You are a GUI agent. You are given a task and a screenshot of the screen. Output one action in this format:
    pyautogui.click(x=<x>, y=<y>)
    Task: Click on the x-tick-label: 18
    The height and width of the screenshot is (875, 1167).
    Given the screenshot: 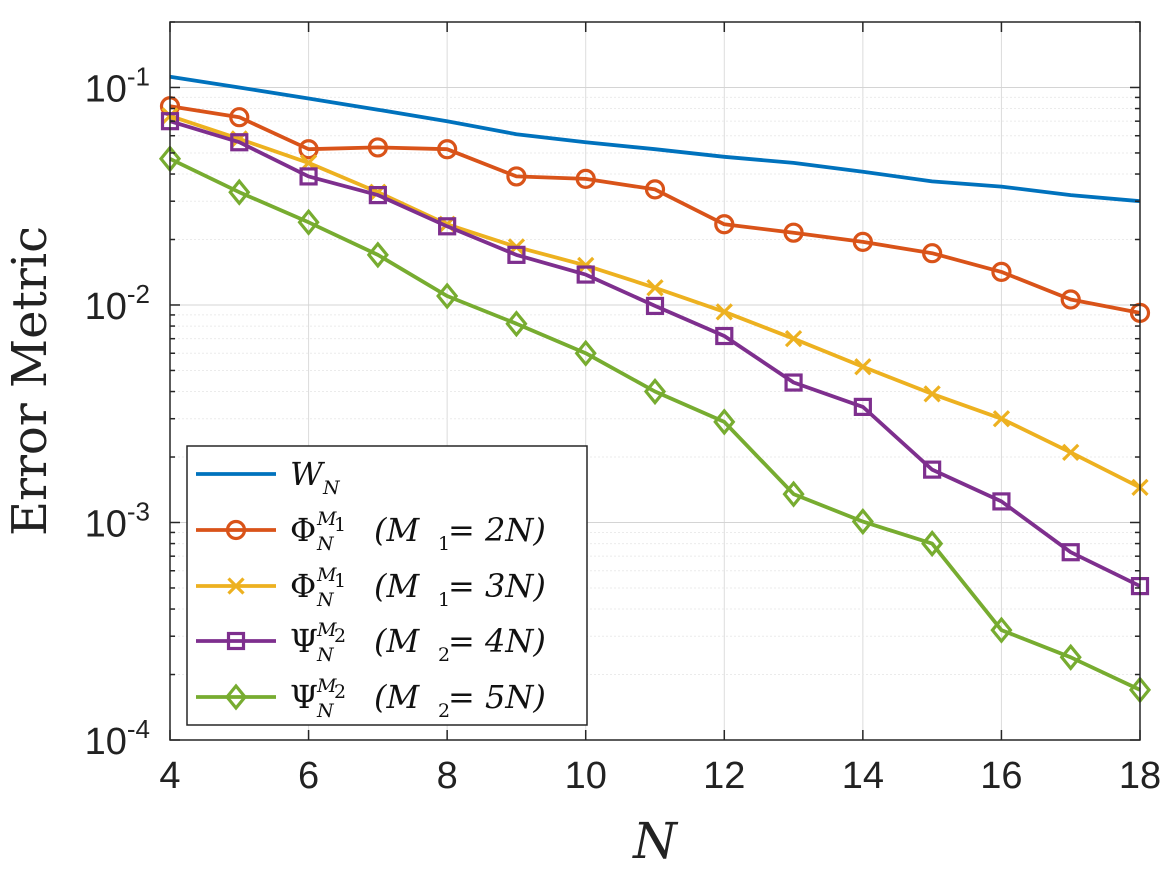 What is the action you would take?
    pyautogui.click(x=1140, y=776)
    